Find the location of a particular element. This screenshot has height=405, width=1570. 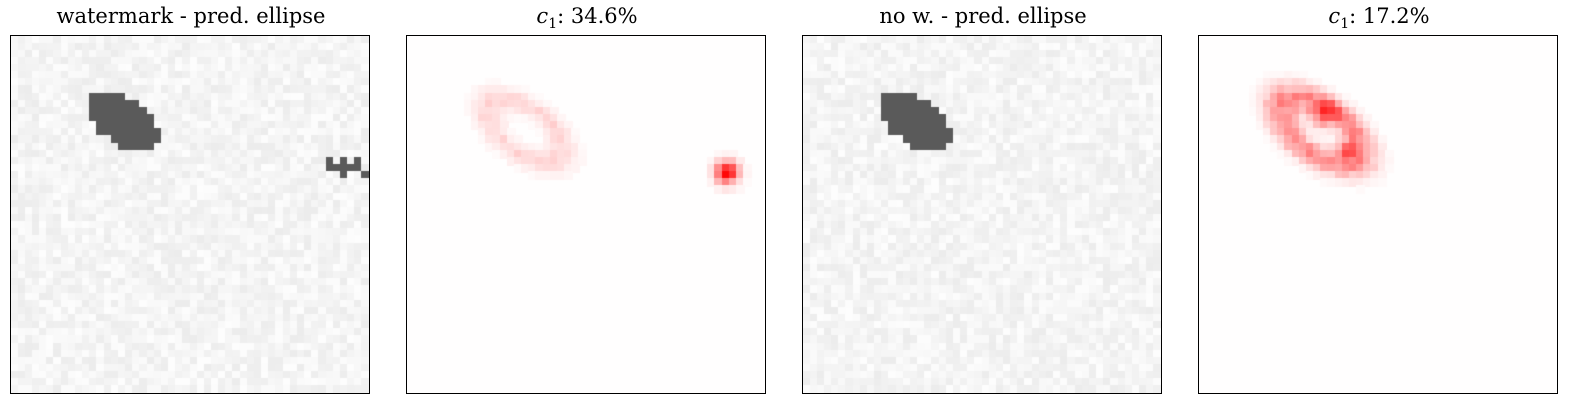

panel-title: watermark - pred. ellipse is located at coordinates (191, 16).